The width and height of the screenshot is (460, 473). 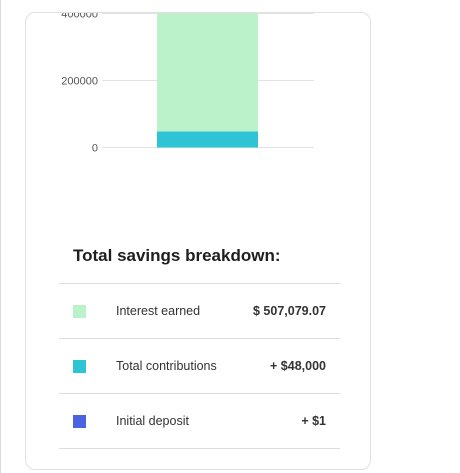 What do you see at coordinates (95, 149) in the screenshot?
I see `y-tick-label: 0` at bounding box center [95, 149].